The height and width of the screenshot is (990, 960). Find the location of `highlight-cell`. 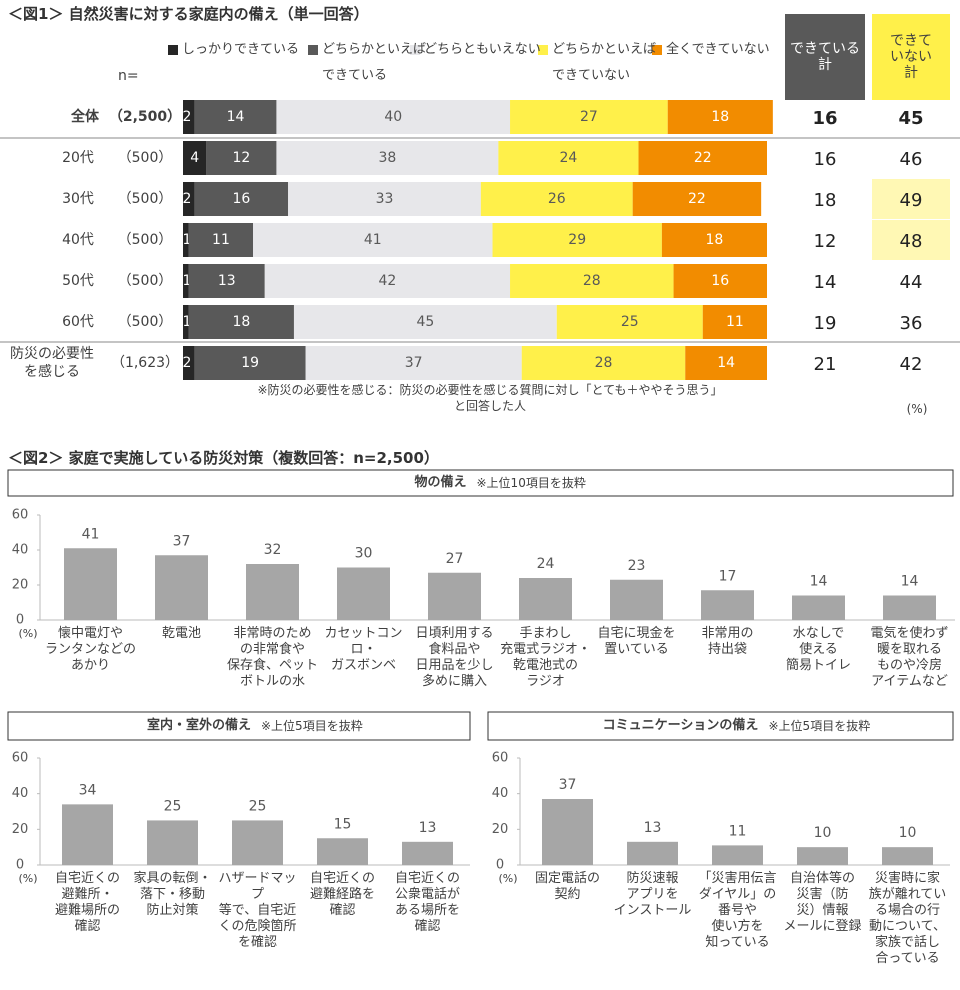

highlight-cell is located at coordinates (911, 240).